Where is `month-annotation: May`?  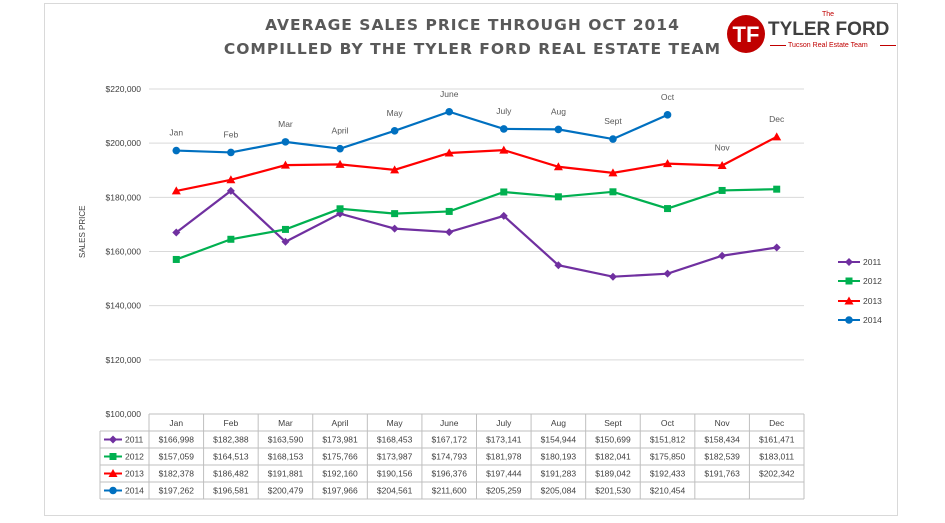 month-annotation: May is located at coordinates (395, 113).